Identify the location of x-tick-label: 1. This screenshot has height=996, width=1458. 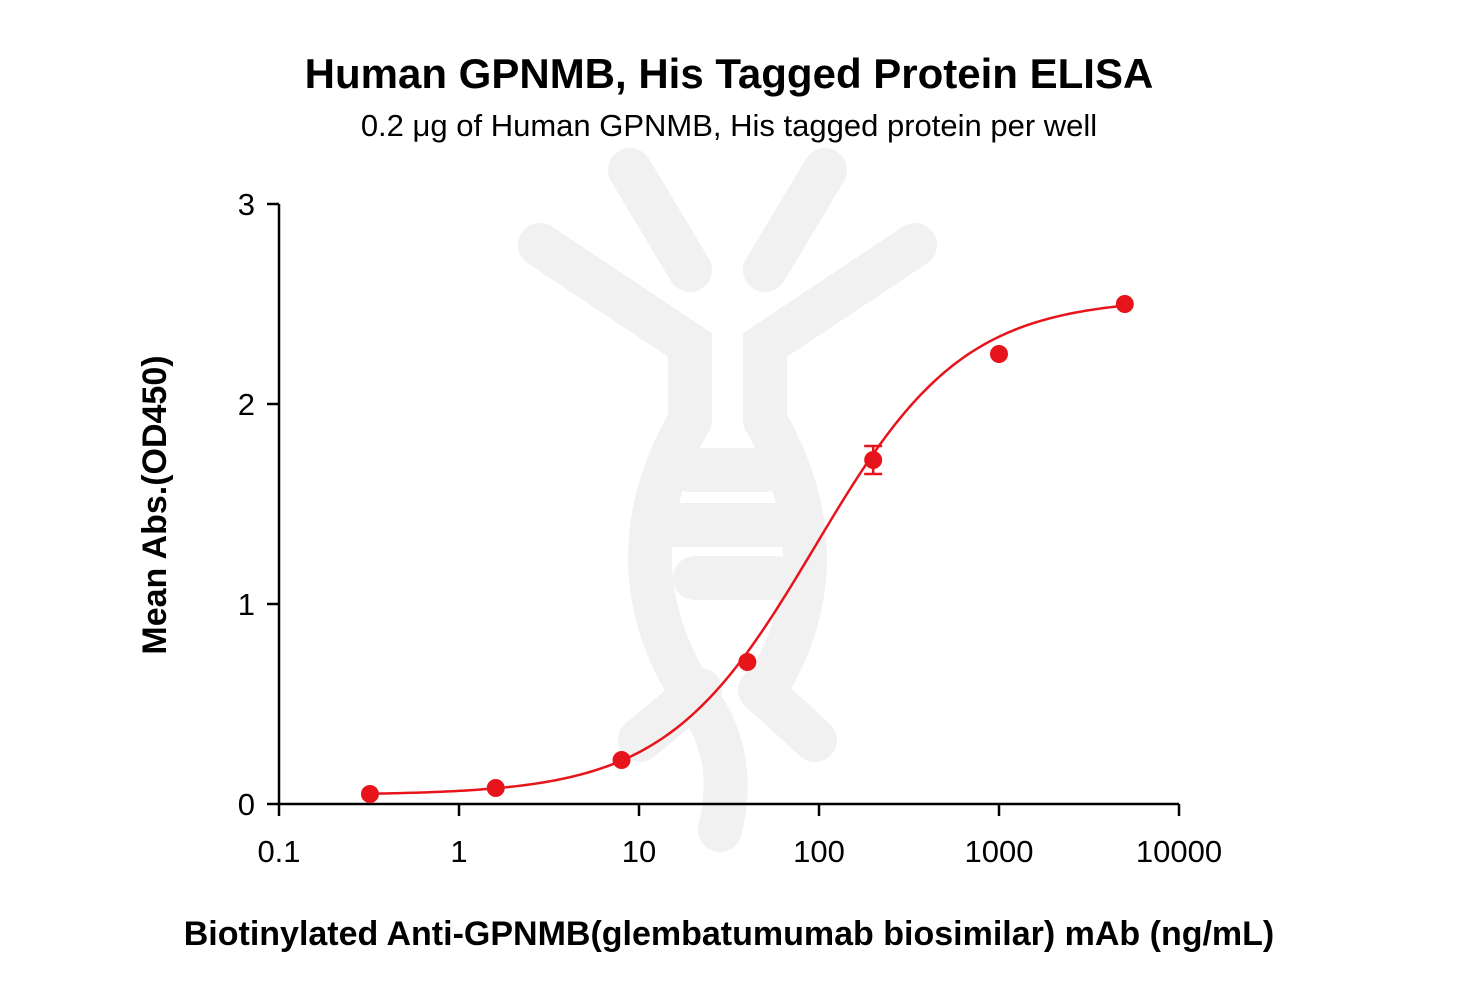
(458, 851).